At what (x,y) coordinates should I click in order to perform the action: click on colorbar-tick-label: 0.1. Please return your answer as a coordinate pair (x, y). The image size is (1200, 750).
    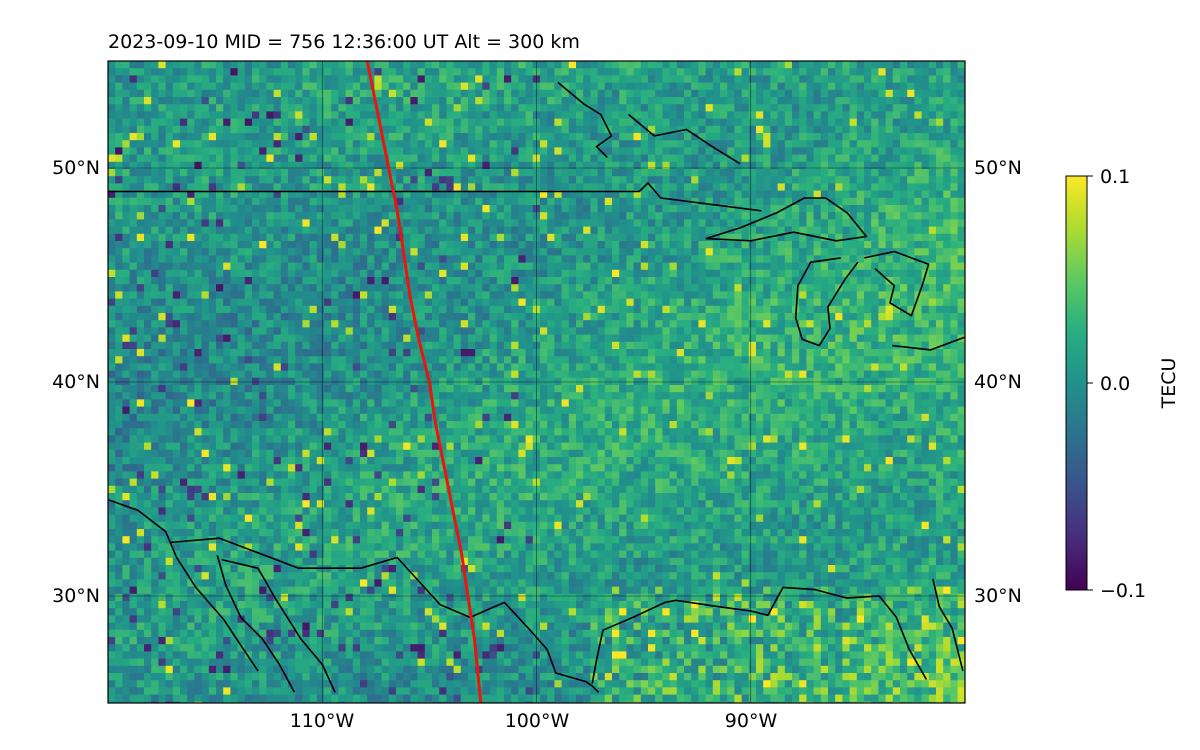
    Looking at the image, I should click on (1115, 177).